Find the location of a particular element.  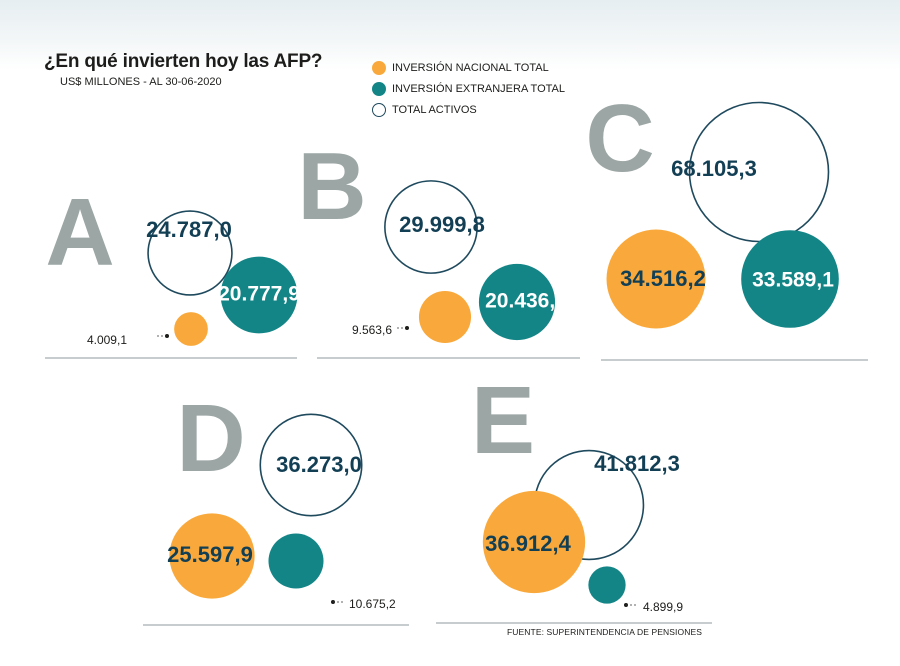

fund-letter-d: D is located at coordinates (210, 438).